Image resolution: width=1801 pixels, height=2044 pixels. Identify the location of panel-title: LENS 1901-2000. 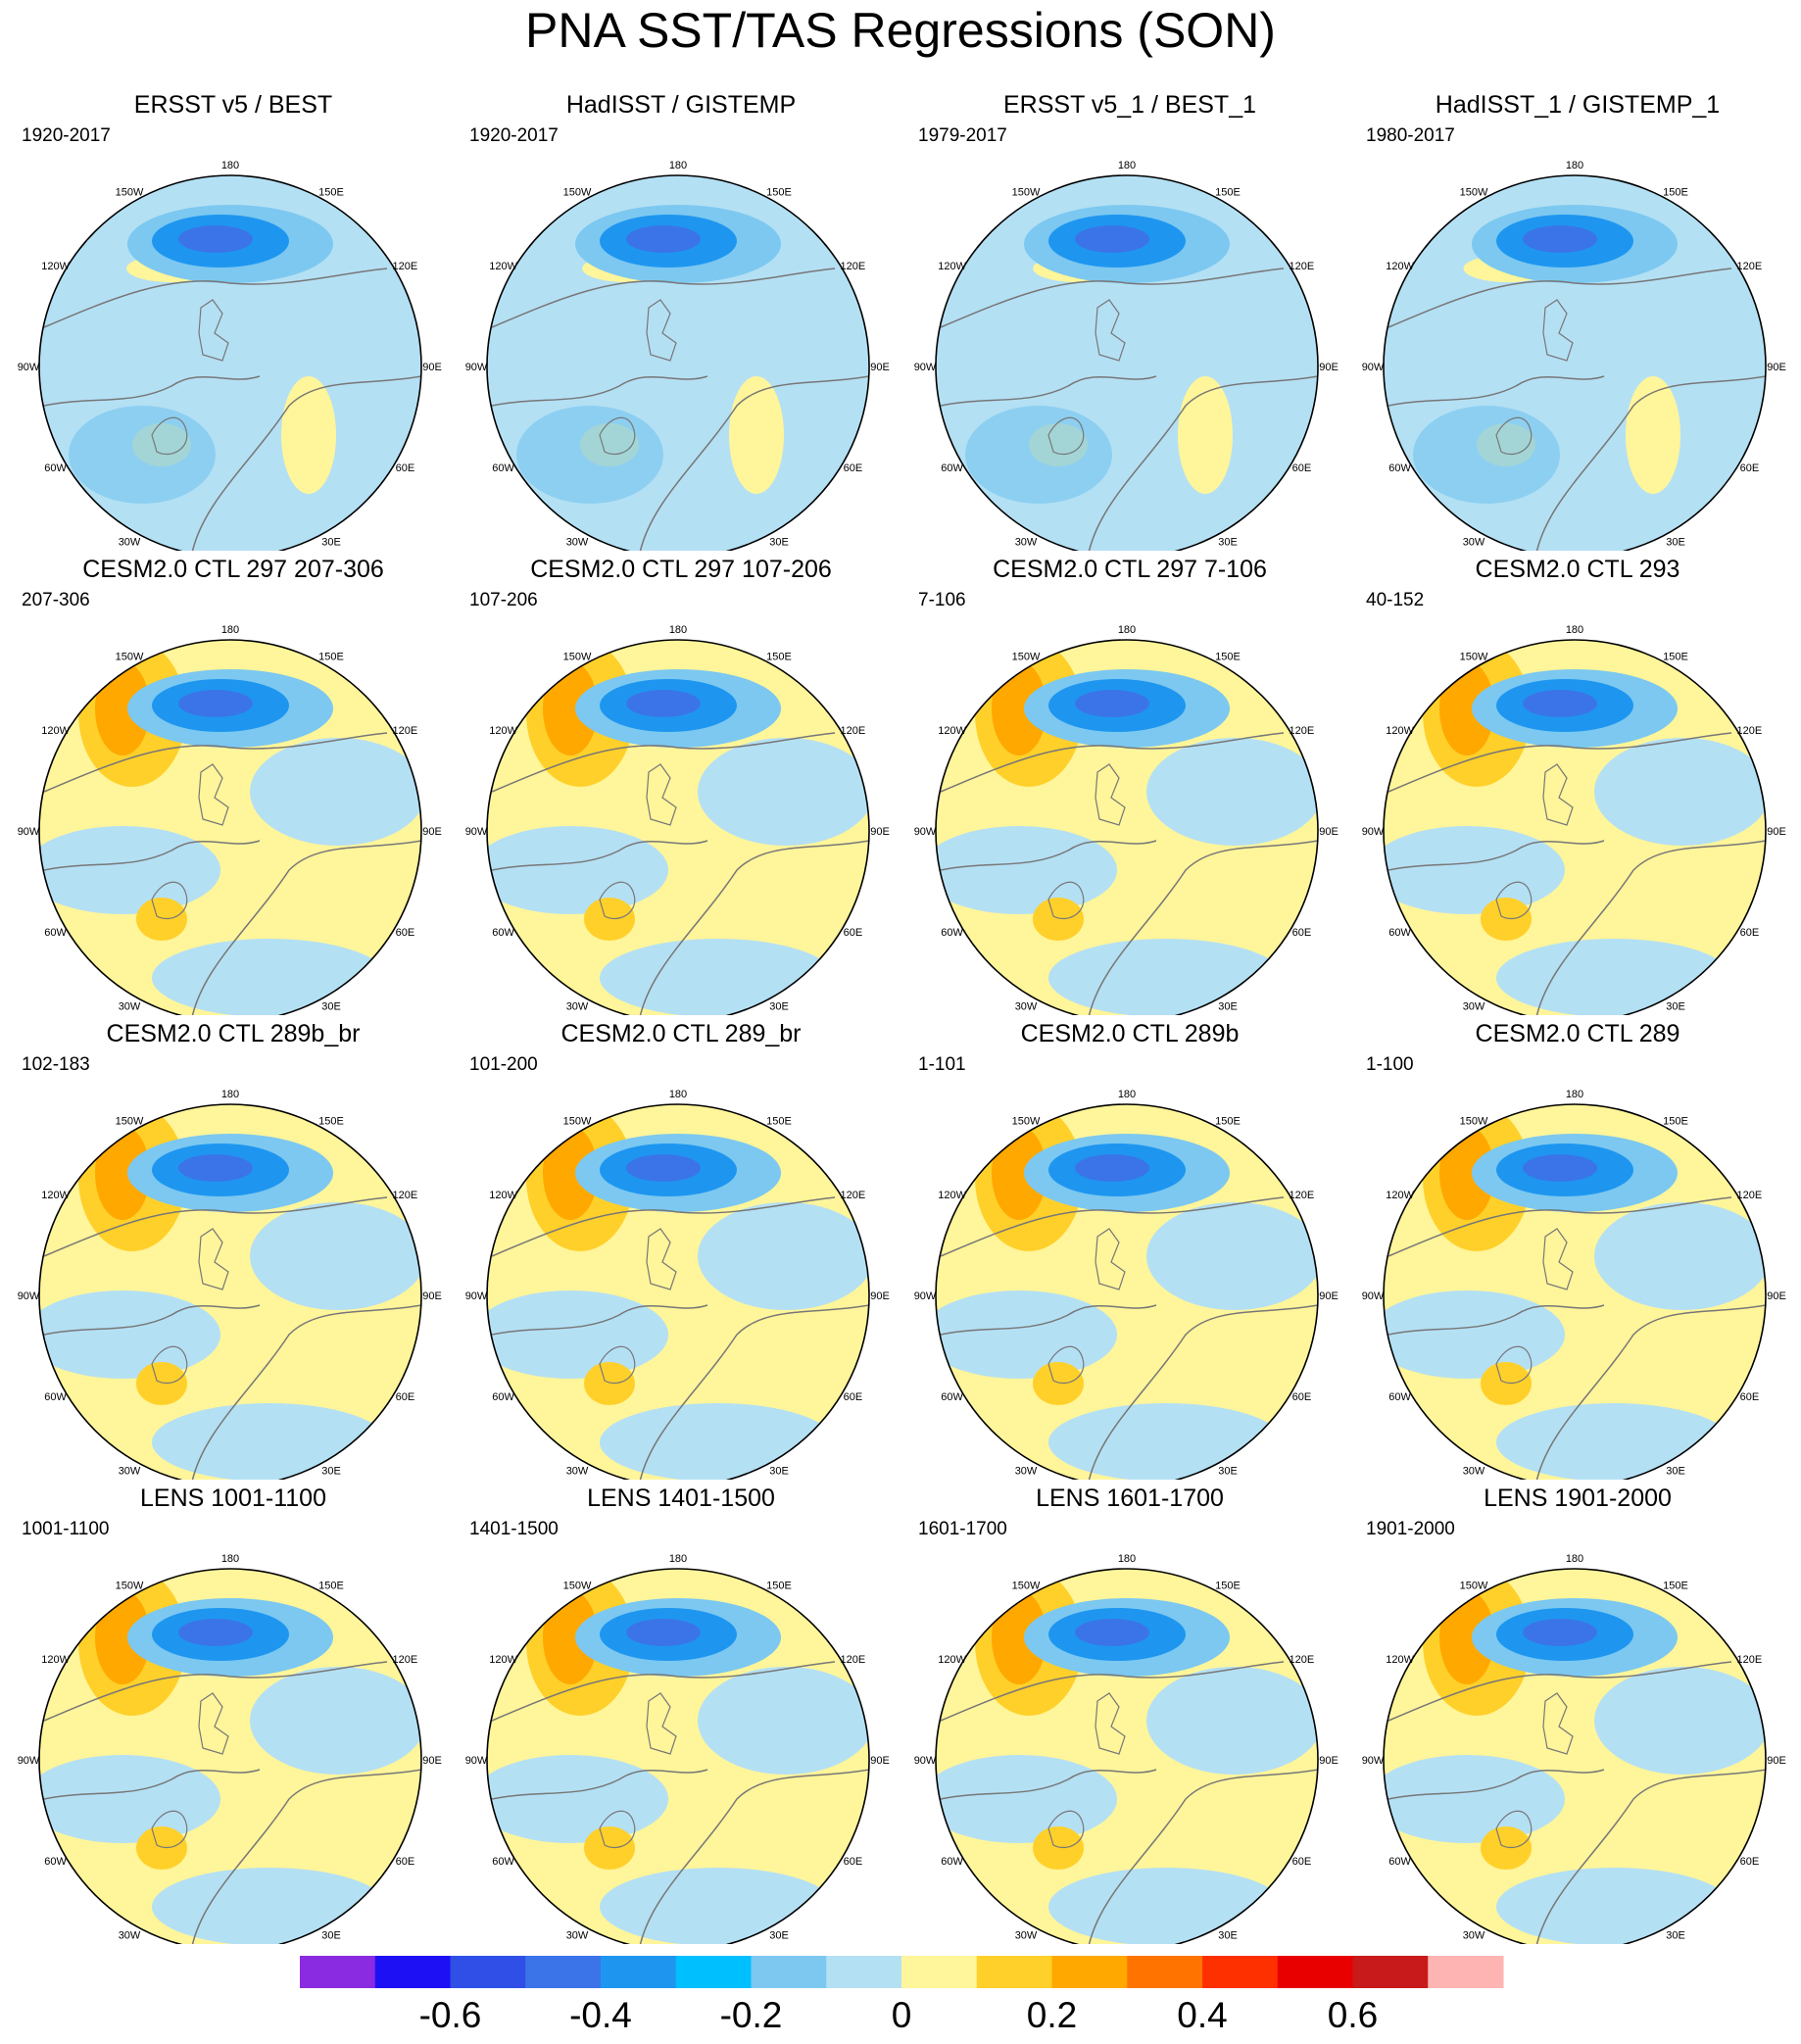
(1578, 1498).